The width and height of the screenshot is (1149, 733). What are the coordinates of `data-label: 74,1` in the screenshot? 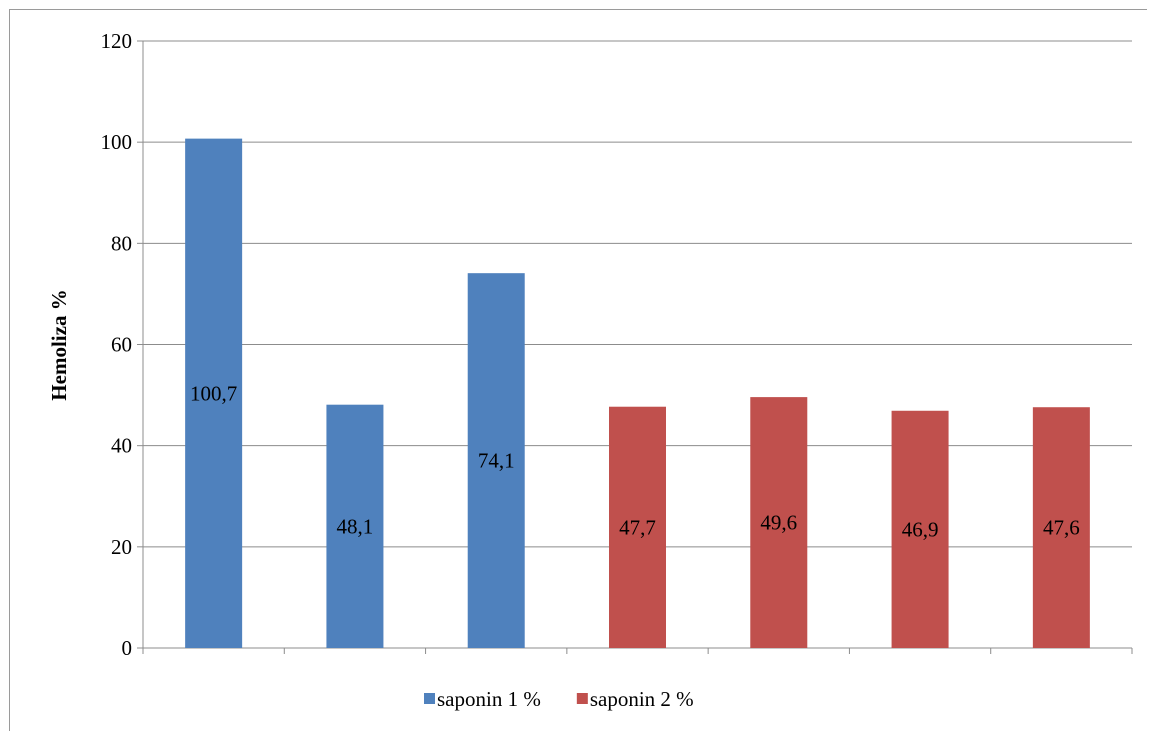 It's located at (496, 461).